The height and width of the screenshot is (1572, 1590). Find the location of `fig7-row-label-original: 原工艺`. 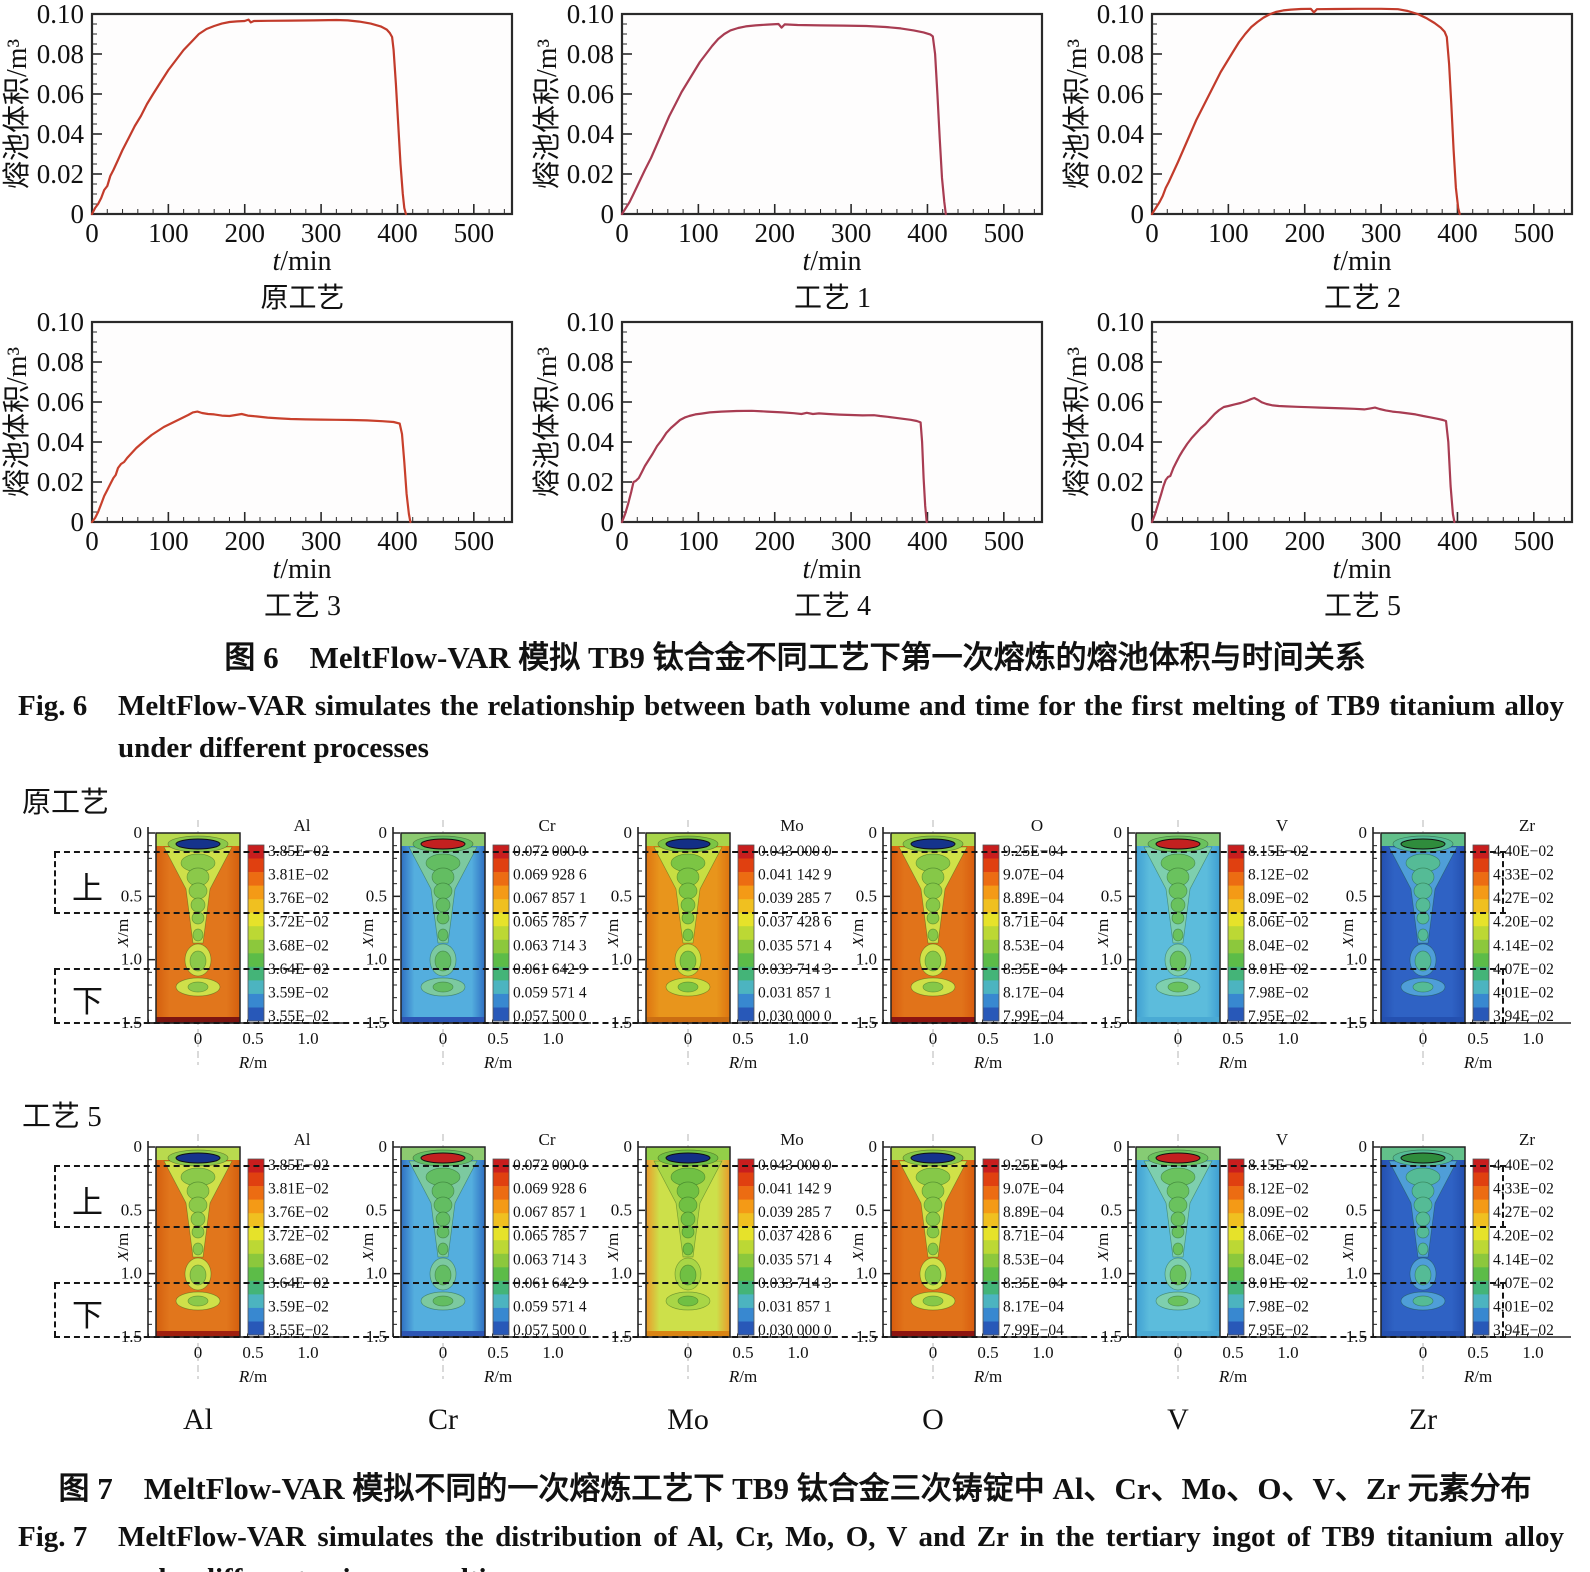

fig7-row-label-original: 原工艺 is located at coordinates (66, 803).